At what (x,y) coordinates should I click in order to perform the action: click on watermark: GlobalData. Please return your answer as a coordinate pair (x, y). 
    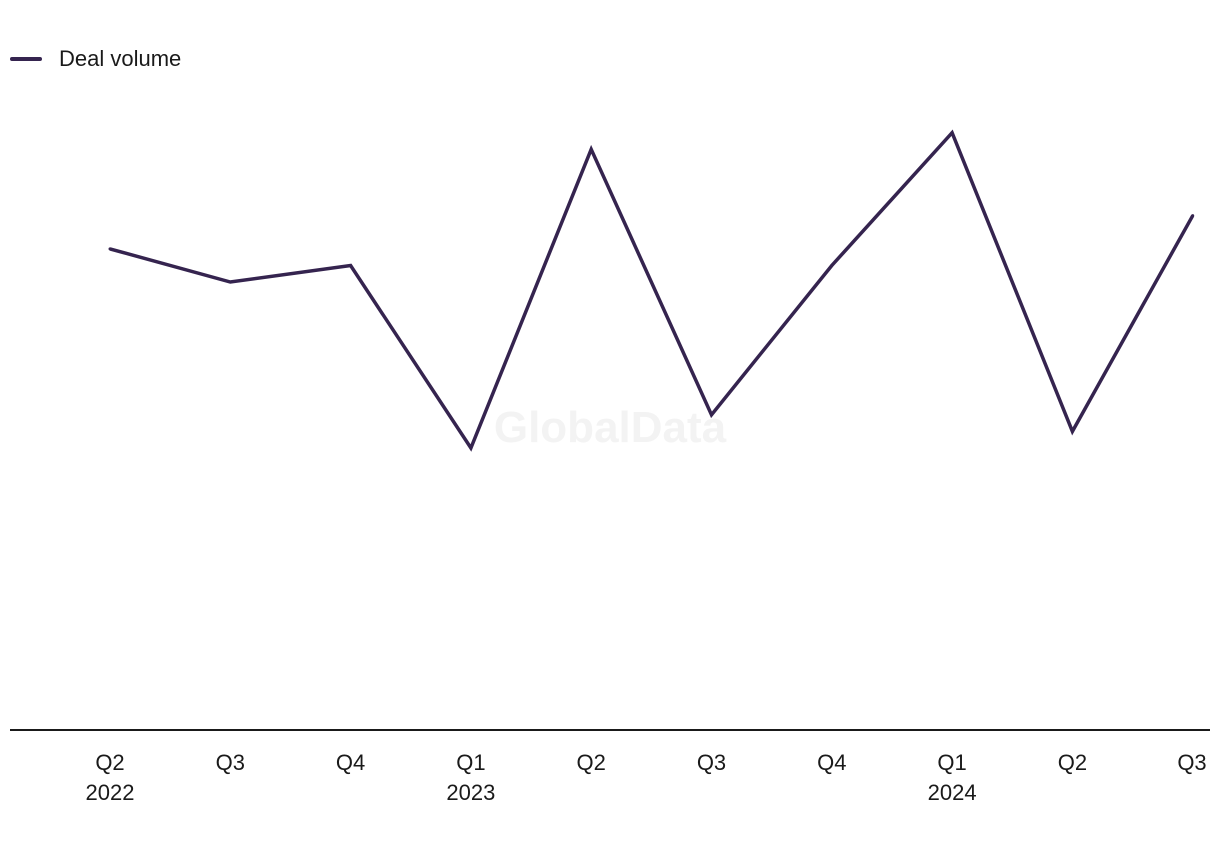
    Looking at the image, I should click on (610, 427).